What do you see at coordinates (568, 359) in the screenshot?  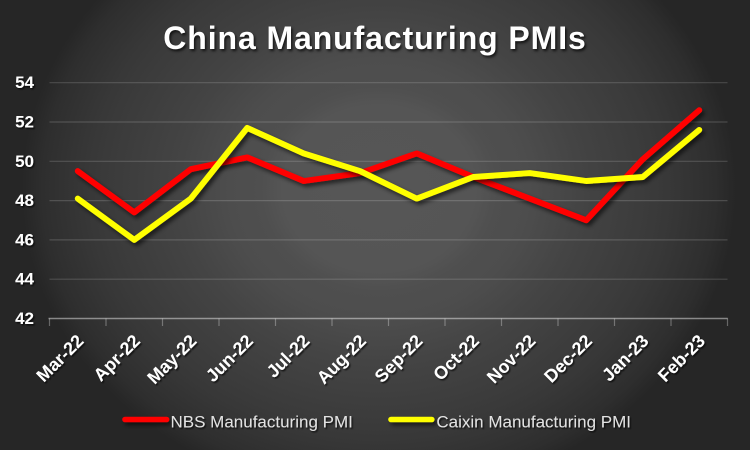 I see `svg-text: Dec-22` at bounding box center [568, 359].